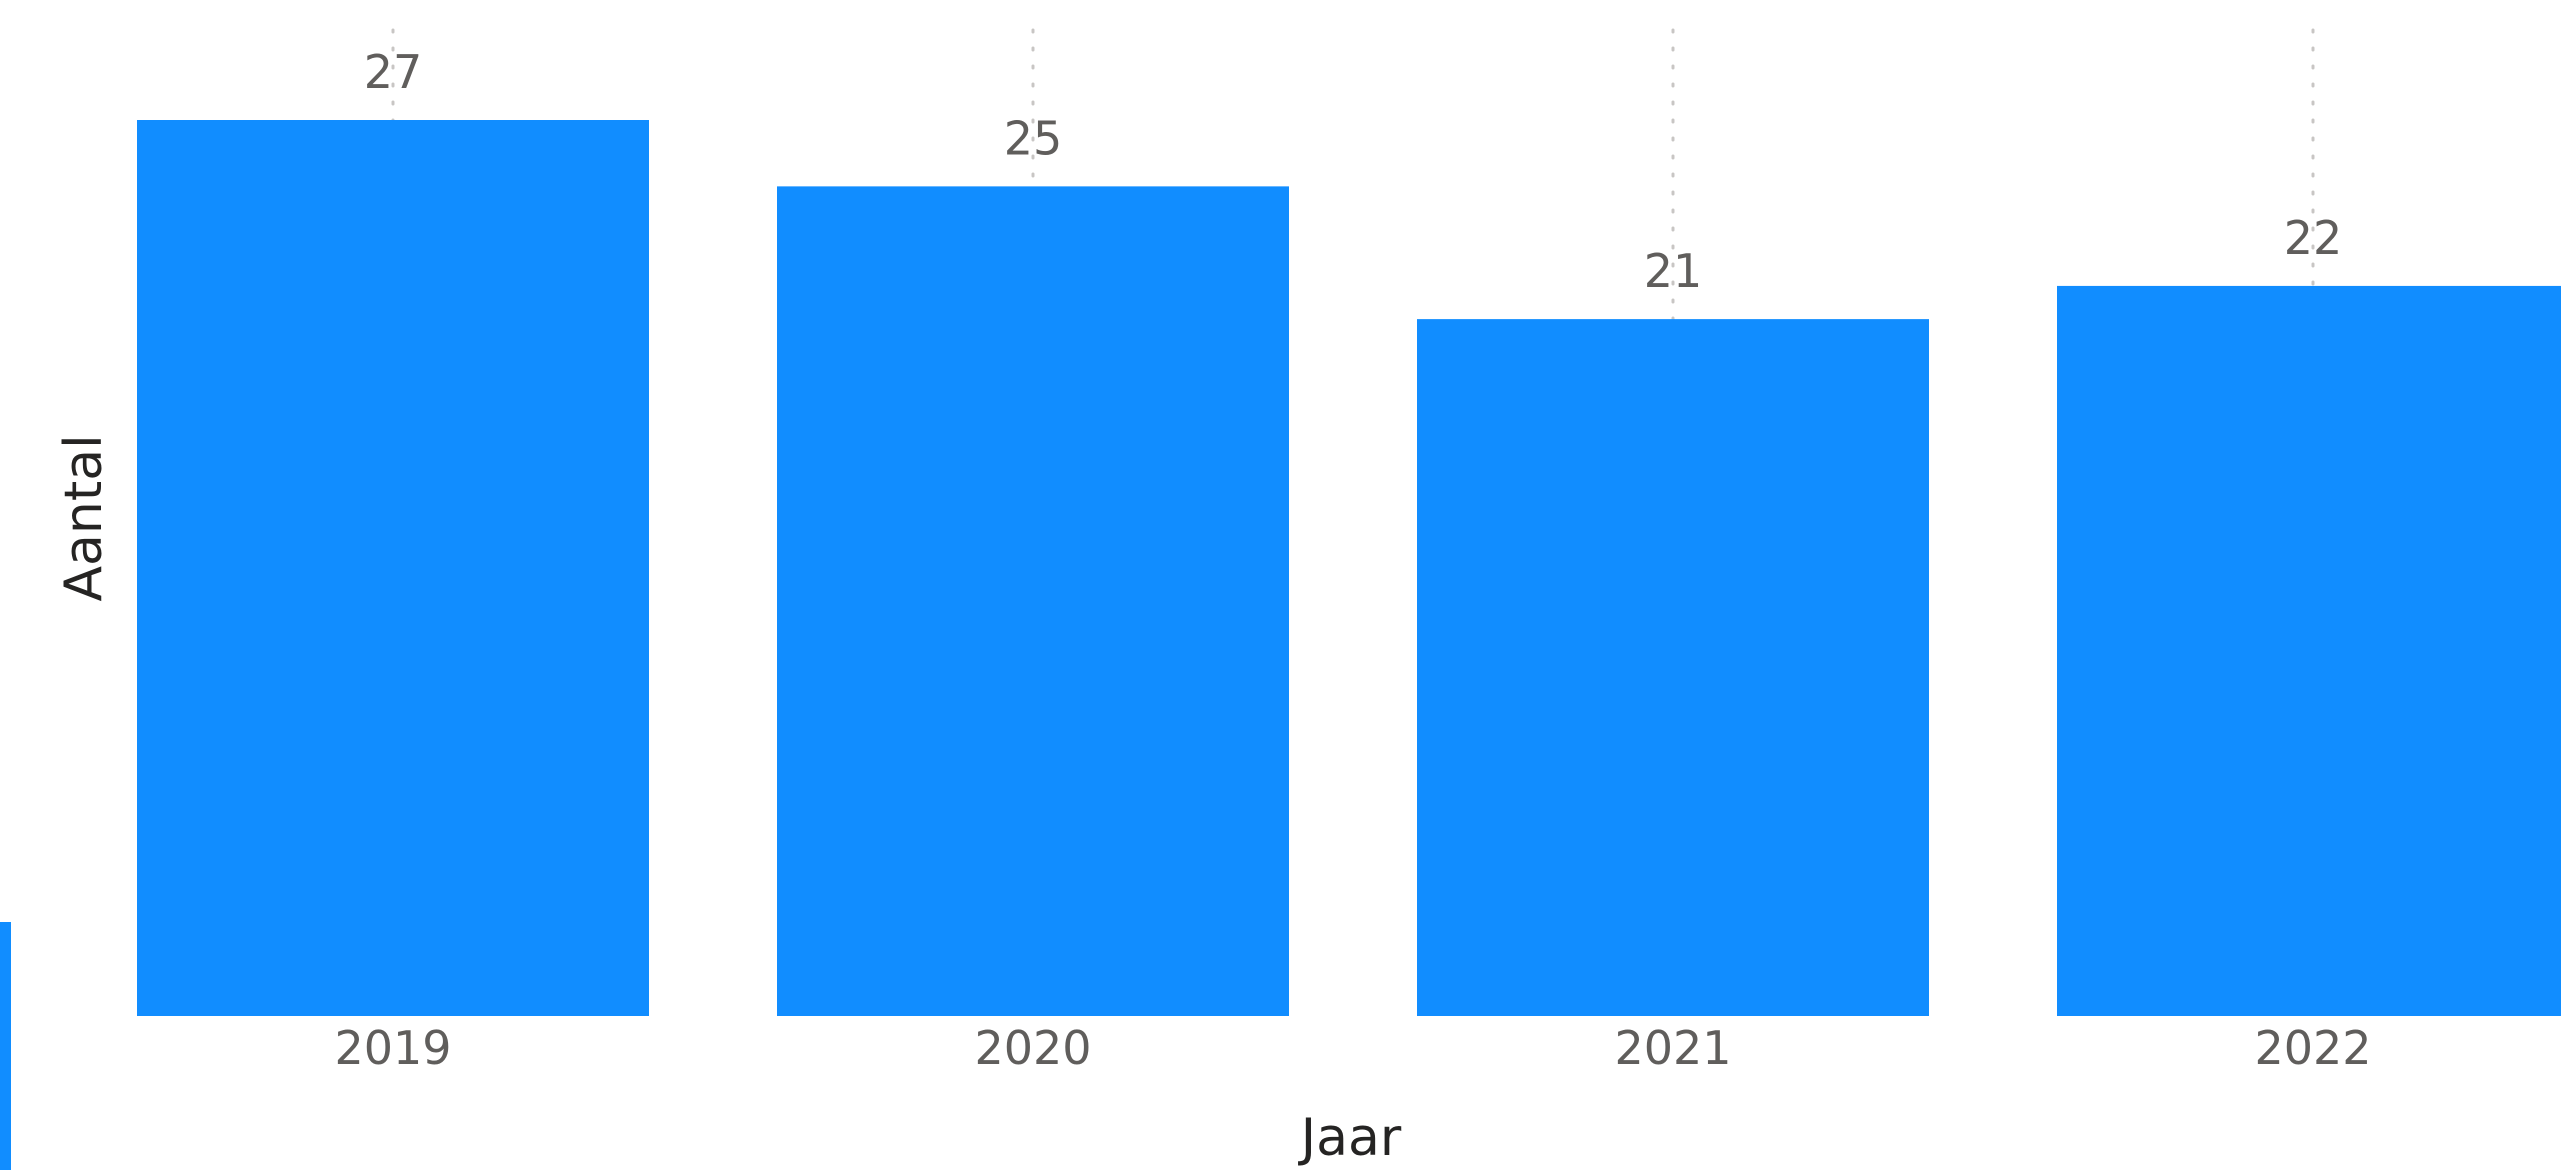 The height and width of the screenshot is (1170, 2561). Describe the element at coordinates (1033, 138) in the screenshot. I see `data-label-2020: 25` at that location.